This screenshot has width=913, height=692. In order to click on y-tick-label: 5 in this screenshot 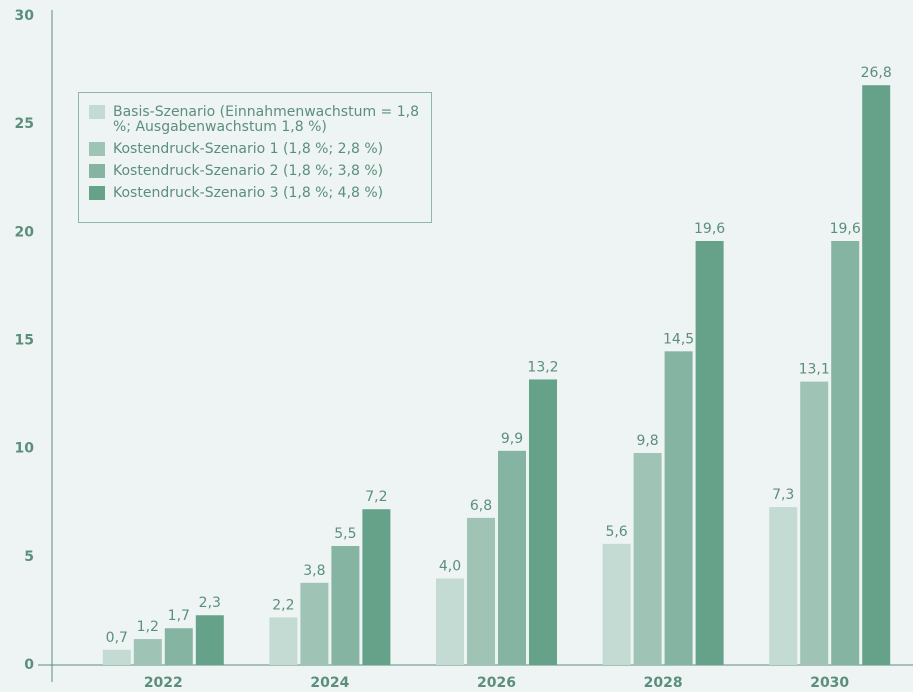, I will do `click(29, 557)`.